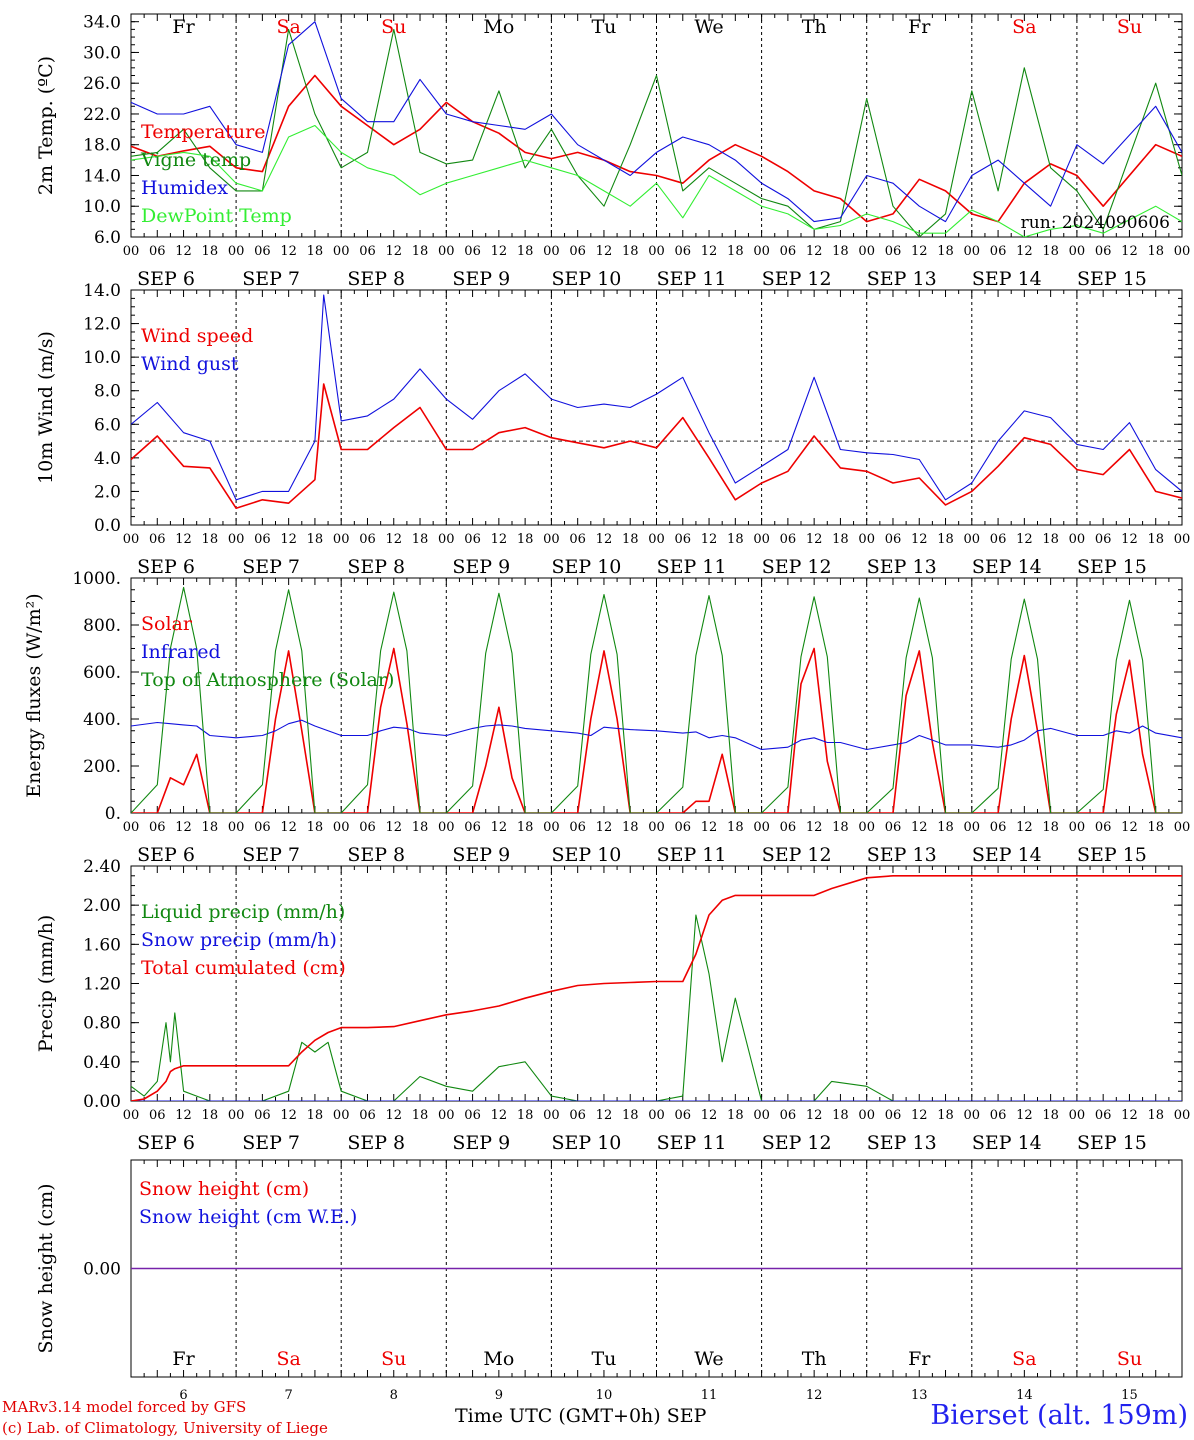 The image size is (1194, 1440). I want to click on day-number-label: 15, so click(1129, 1395).